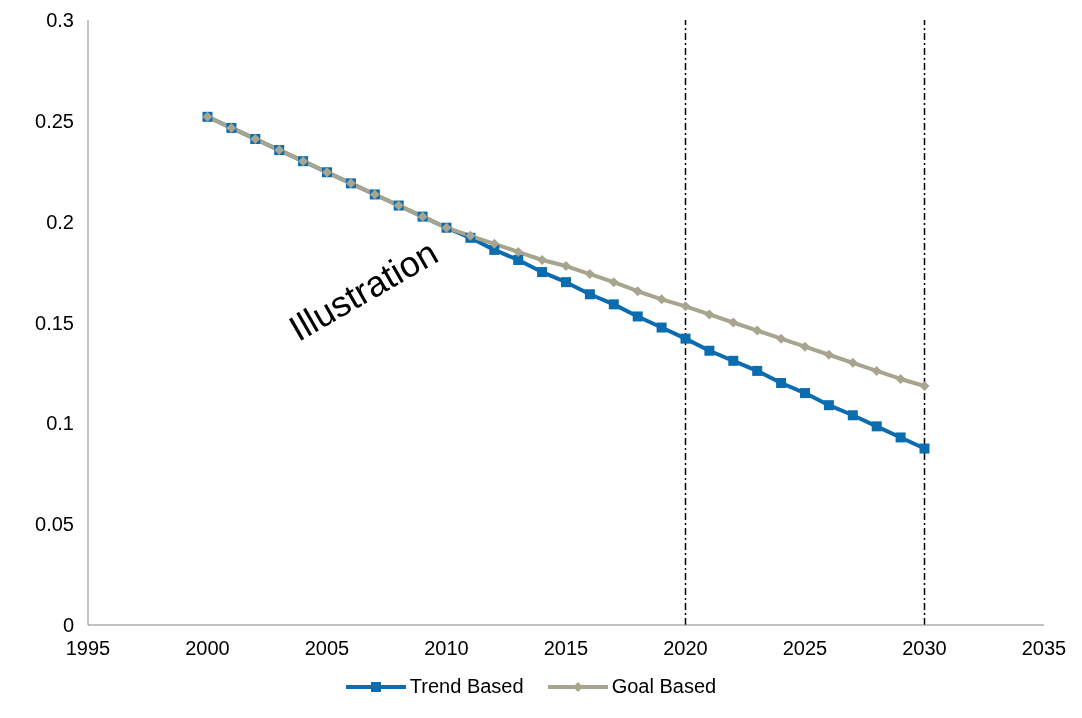 The height and width of the screenshot is (718, 1082). What do you see at coordinates (60, 221) in the screenshot?
I see `y-tick-label: 0.2` at bounding box center [60, 221].